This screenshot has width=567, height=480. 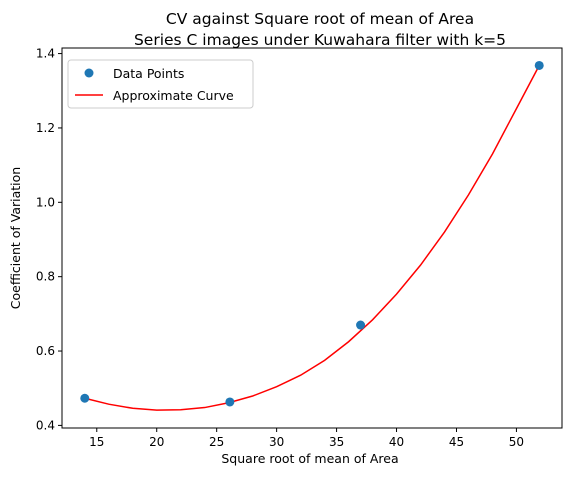 I want to click on legend-label-approximate-curve: Approximate Curve, so click(x=173, y=95).